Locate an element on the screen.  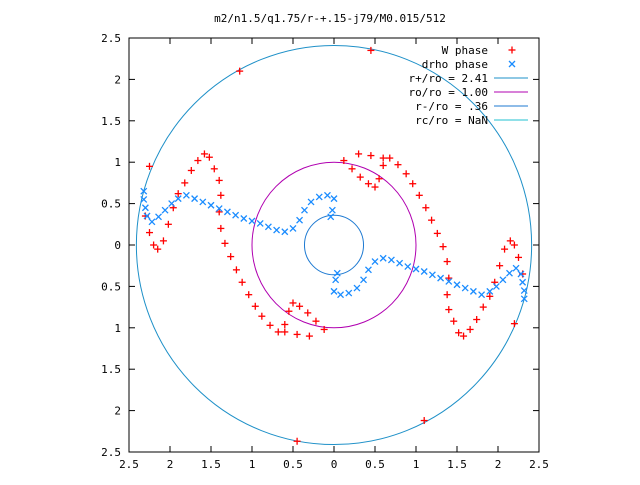
legend-label: r-/ro = .36 is located at coordinates (451, 106).